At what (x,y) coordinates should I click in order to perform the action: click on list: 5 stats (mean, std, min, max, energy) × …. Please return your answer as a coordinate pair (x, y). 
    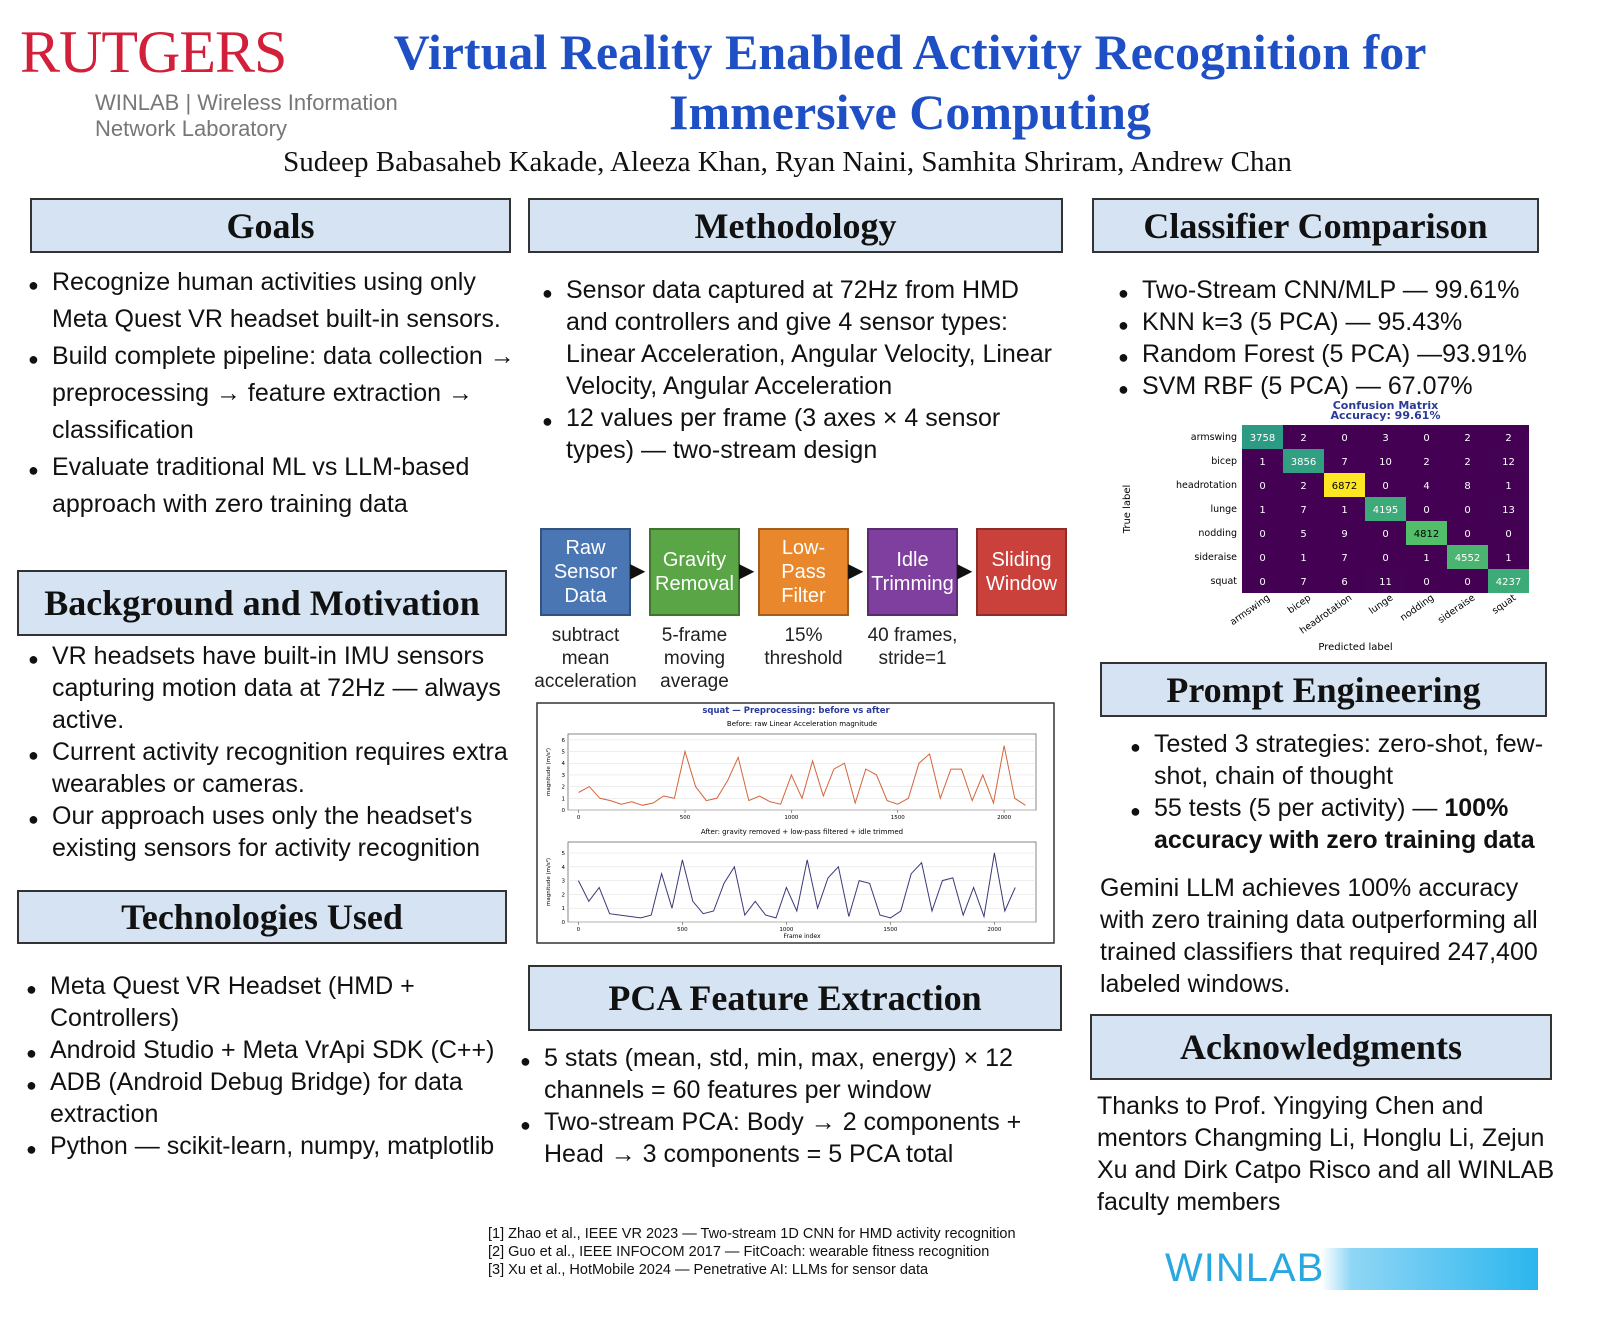
    Looking at the image, I should click on (797, 1106).